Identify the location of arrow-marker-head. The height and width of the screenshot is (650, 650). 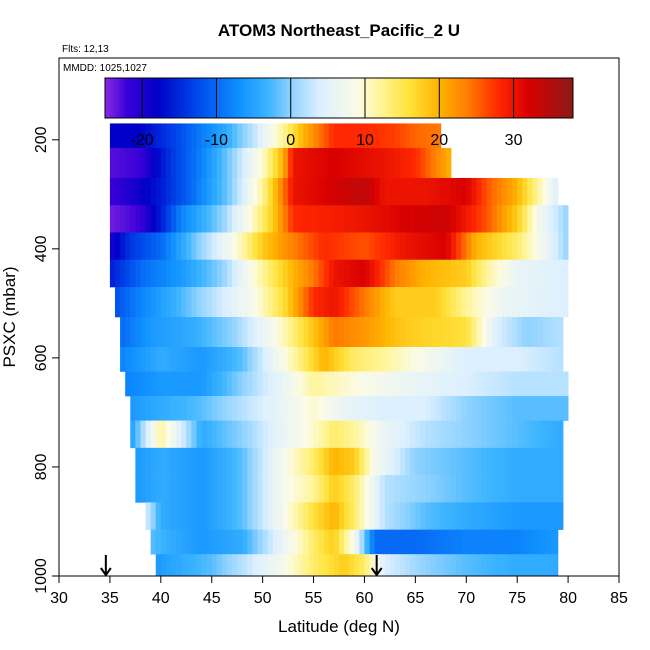
(106, 572).